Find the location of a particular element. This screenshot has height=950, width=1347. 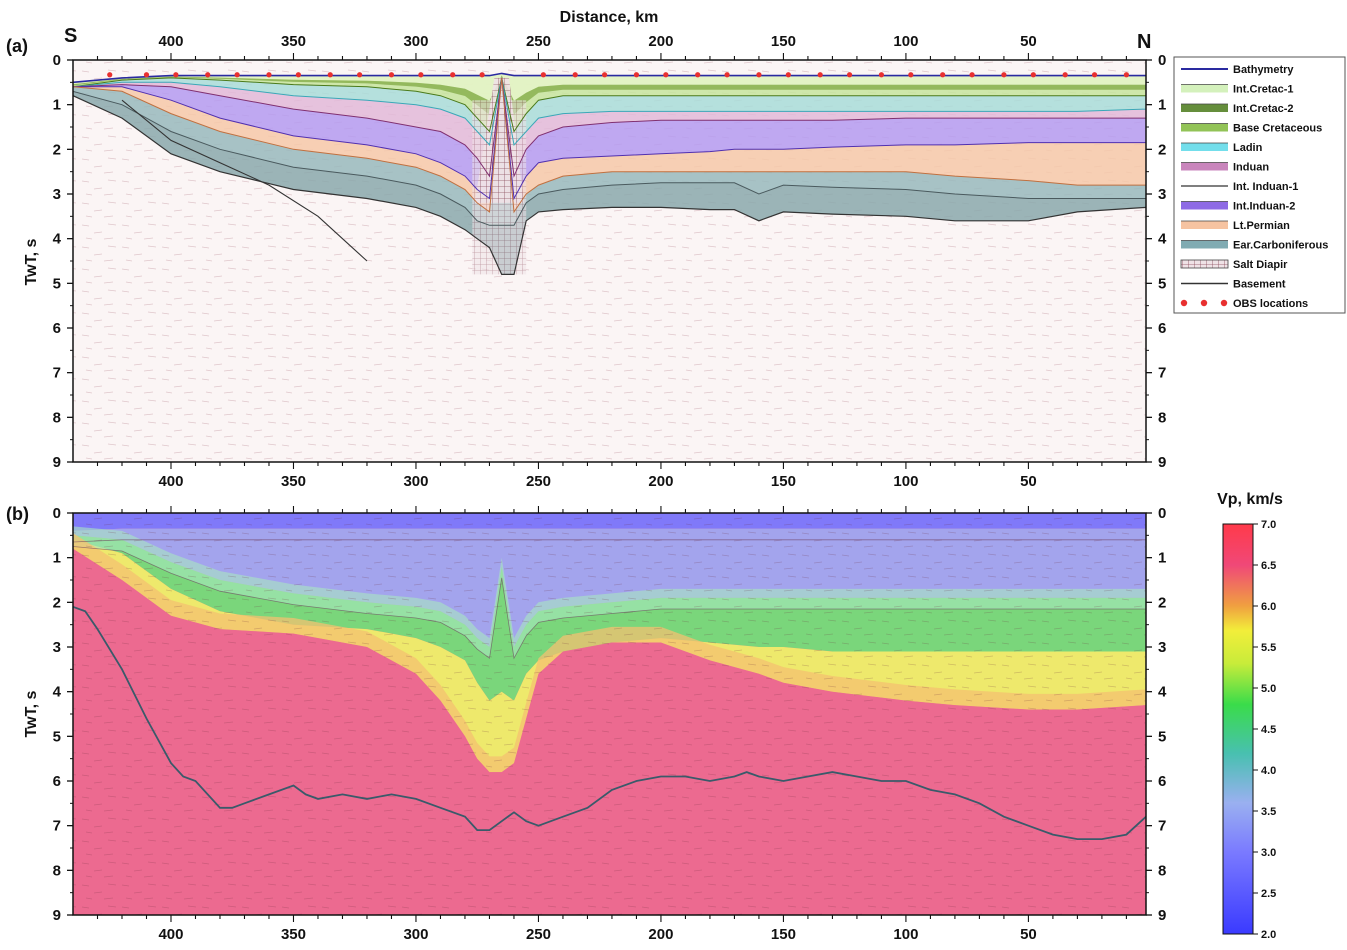

y-tick-label-right: 2 is located at coordinates (1162, 149).